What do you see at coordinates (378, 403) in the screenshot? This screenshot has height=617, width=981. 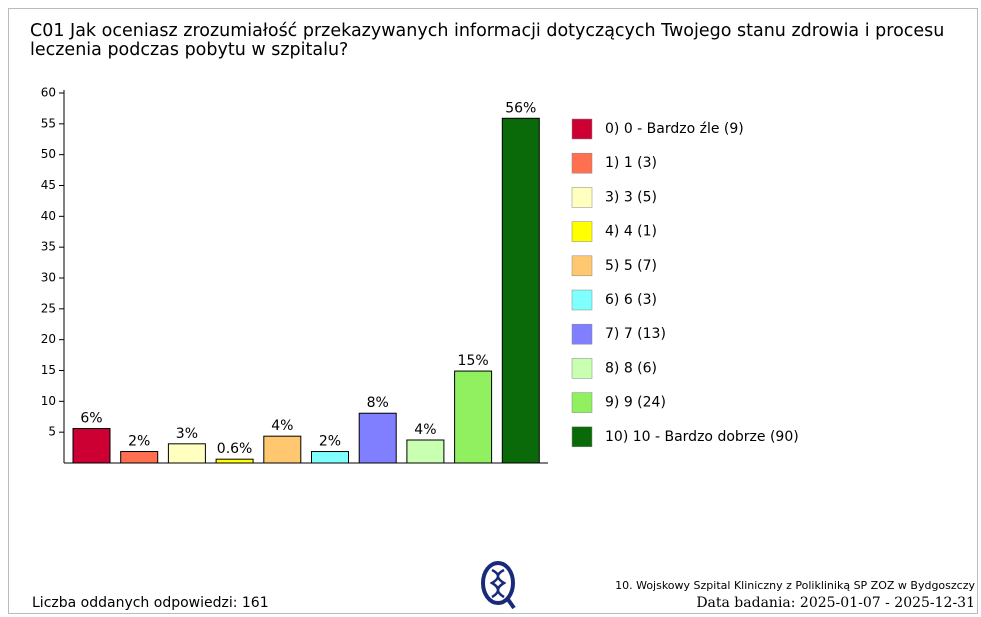 I see `bar-label: 8%` at bounding box center [378, 403].